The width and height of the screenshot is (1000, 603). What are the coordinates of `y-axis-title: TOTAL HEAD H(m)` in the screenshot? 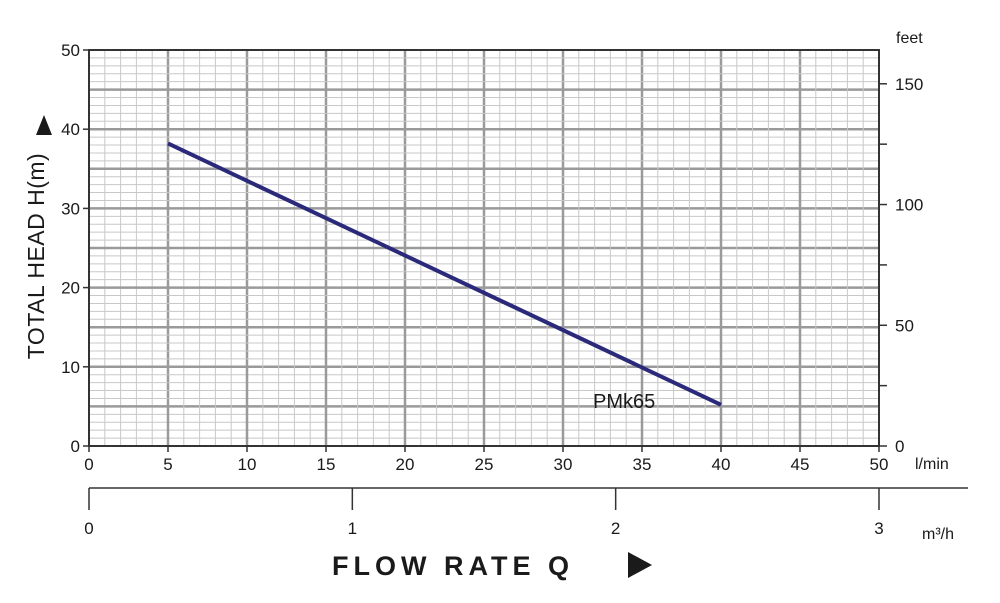 It's located at (37, 237).